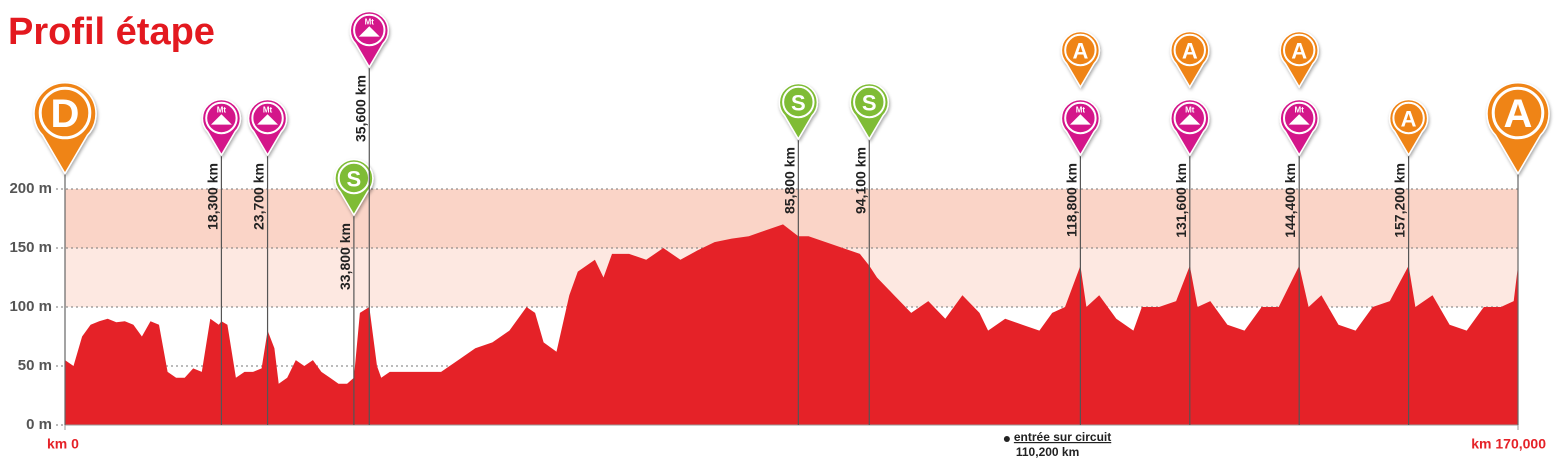 The width and height of the screenshot is (1568, 462). What do you see at coordinates (30, 247) in the screenshot?
I see `y-tick-label: 150 m` at bounding box center [30, 247].